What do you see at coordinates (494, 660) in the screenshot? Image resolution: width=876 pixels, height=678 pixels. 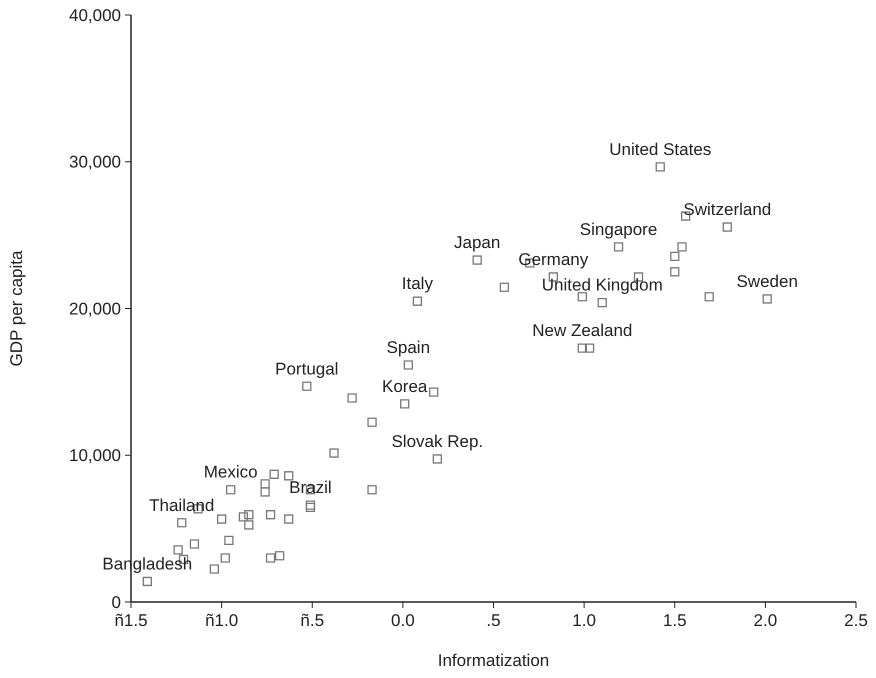 I see `x-axis-title: Informatization` at bounding box center [494, 660].